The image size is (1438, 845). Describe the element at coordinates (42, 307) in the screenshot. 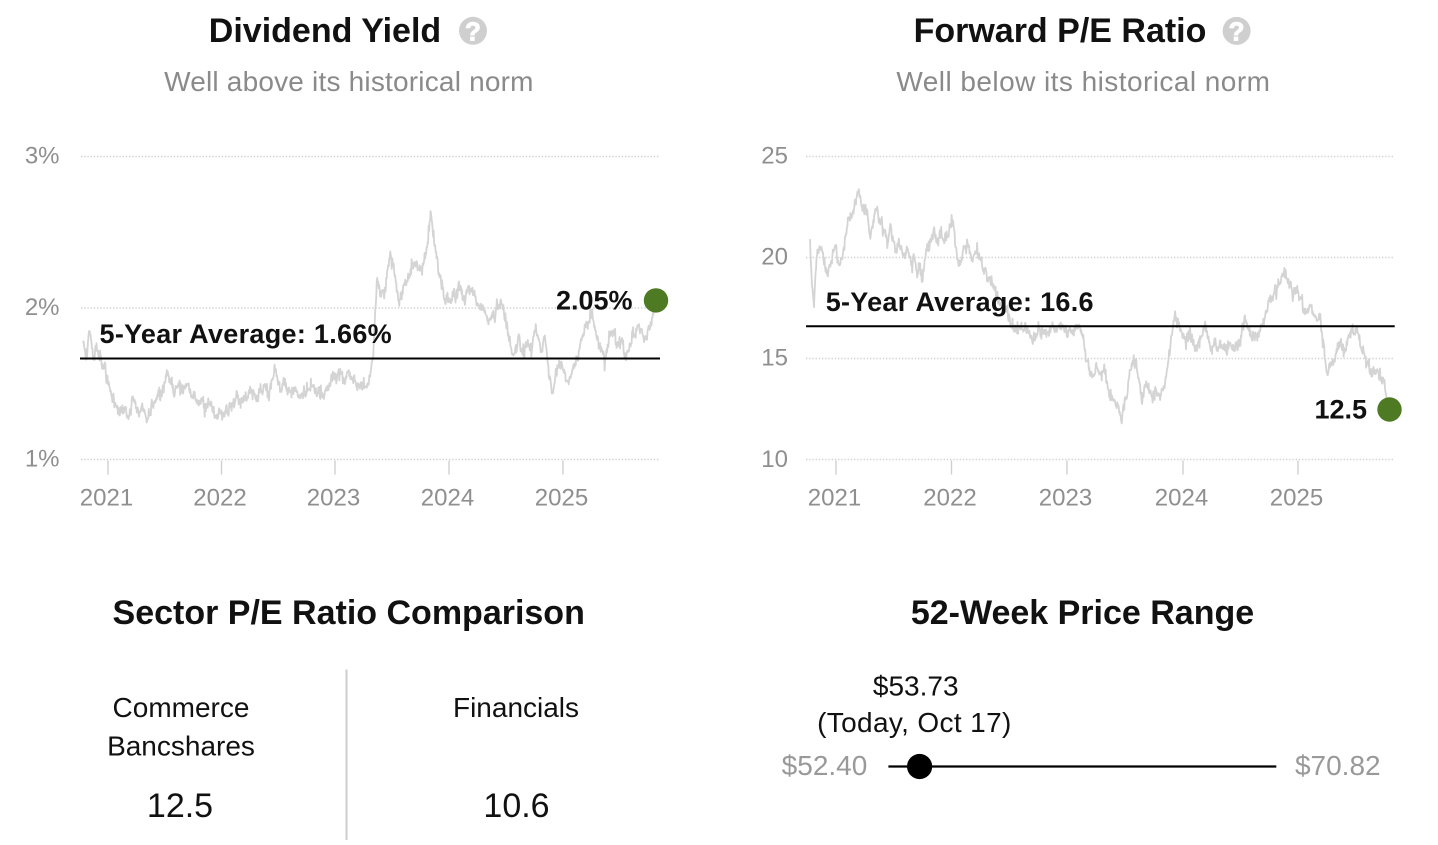

I see `svg-text: 2%` at that location.